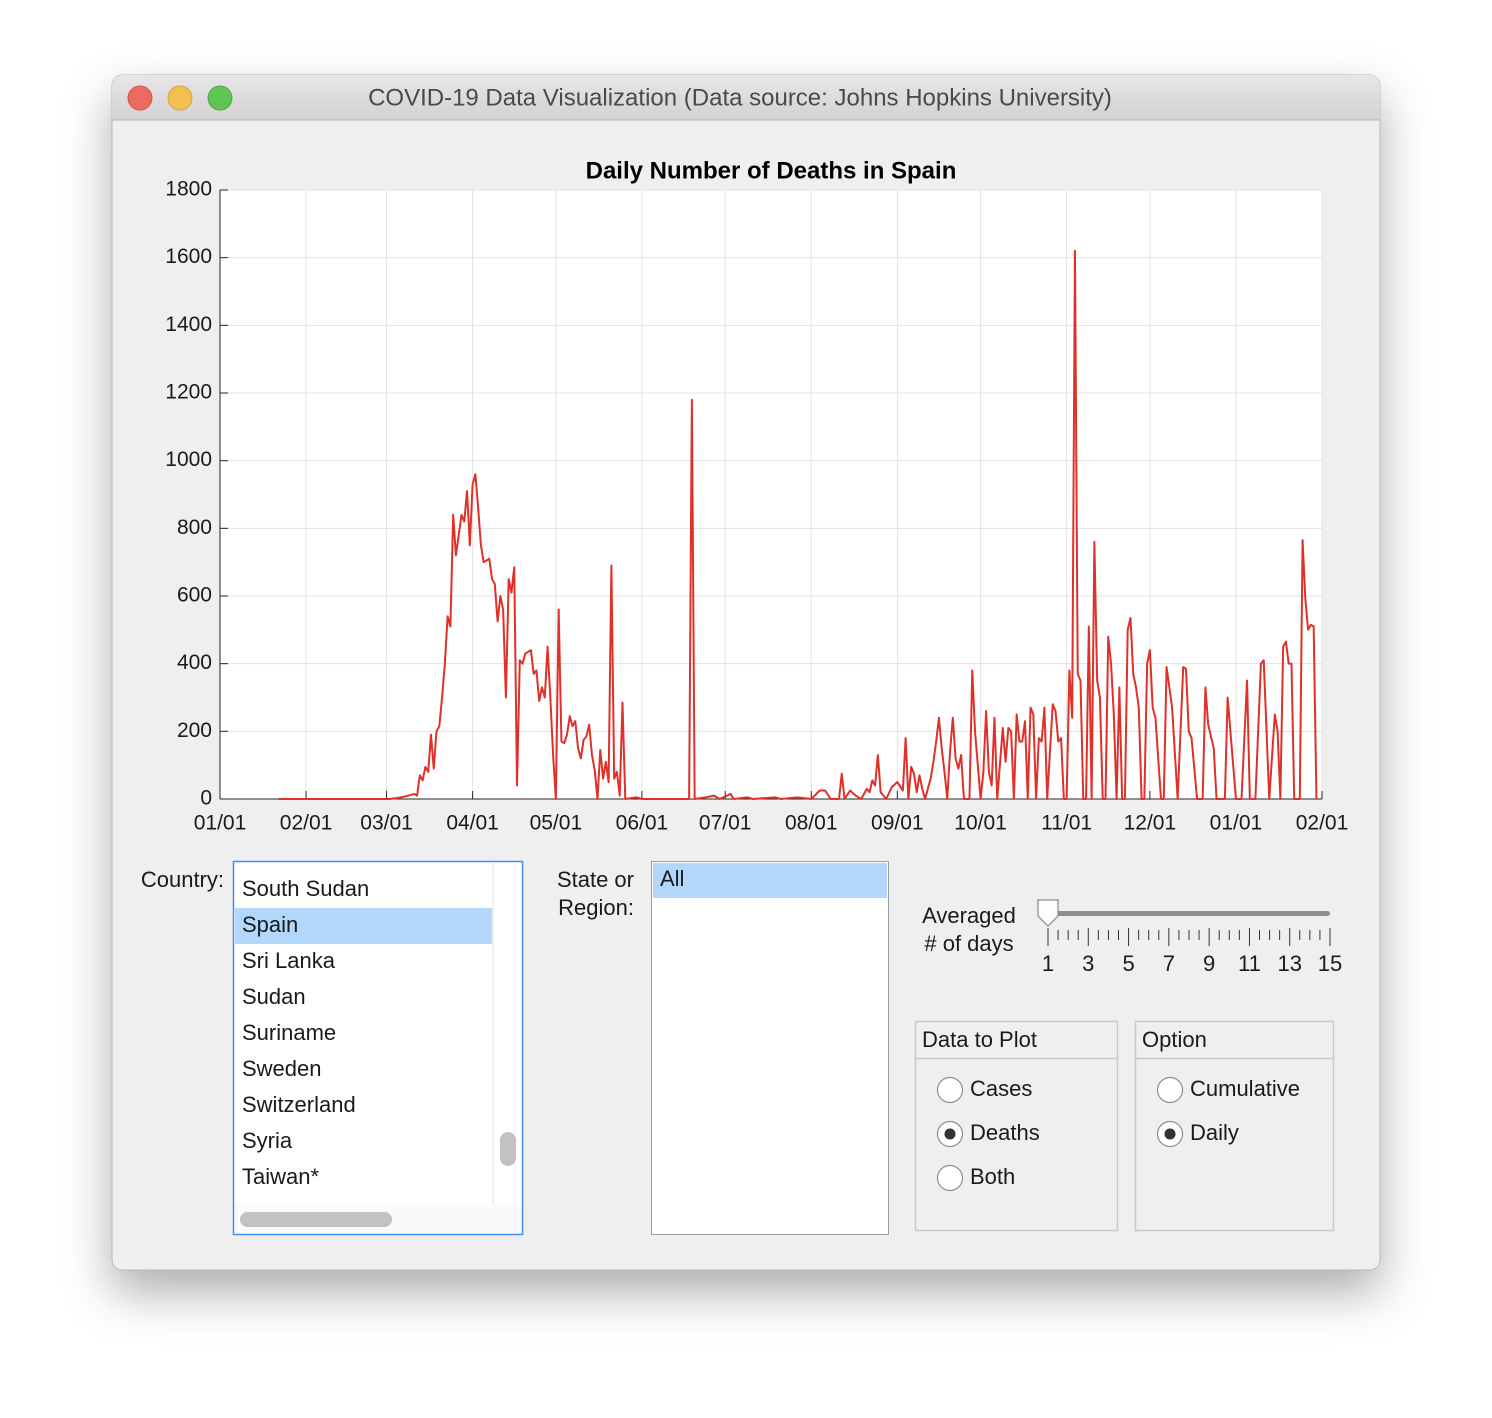  I want to click on vertical-scroll-thumb, so click(508, 1149).